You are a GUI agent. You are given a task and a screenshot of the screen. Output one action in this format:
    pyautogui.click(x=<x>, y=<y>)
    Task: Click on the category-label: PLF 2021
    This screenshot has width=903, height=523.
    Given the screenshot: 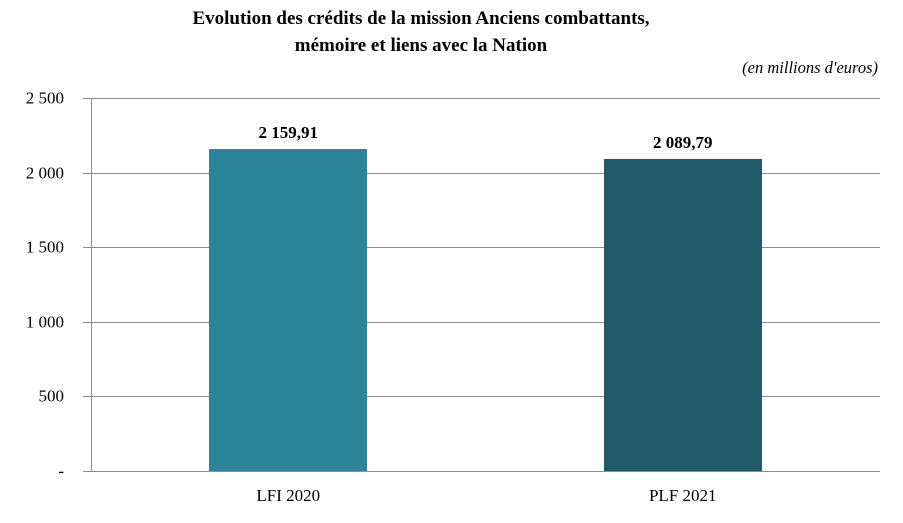 What is the action you would take?
    pyautogui.click(x=682, y=495)
    